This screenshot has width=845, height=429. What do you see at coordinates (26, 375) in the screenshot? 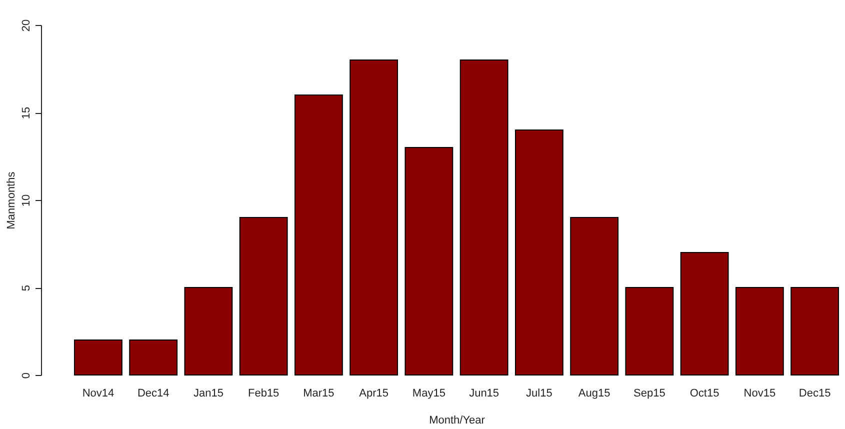
I see `y-tick-label: 0` at bounding box center [26, 375].